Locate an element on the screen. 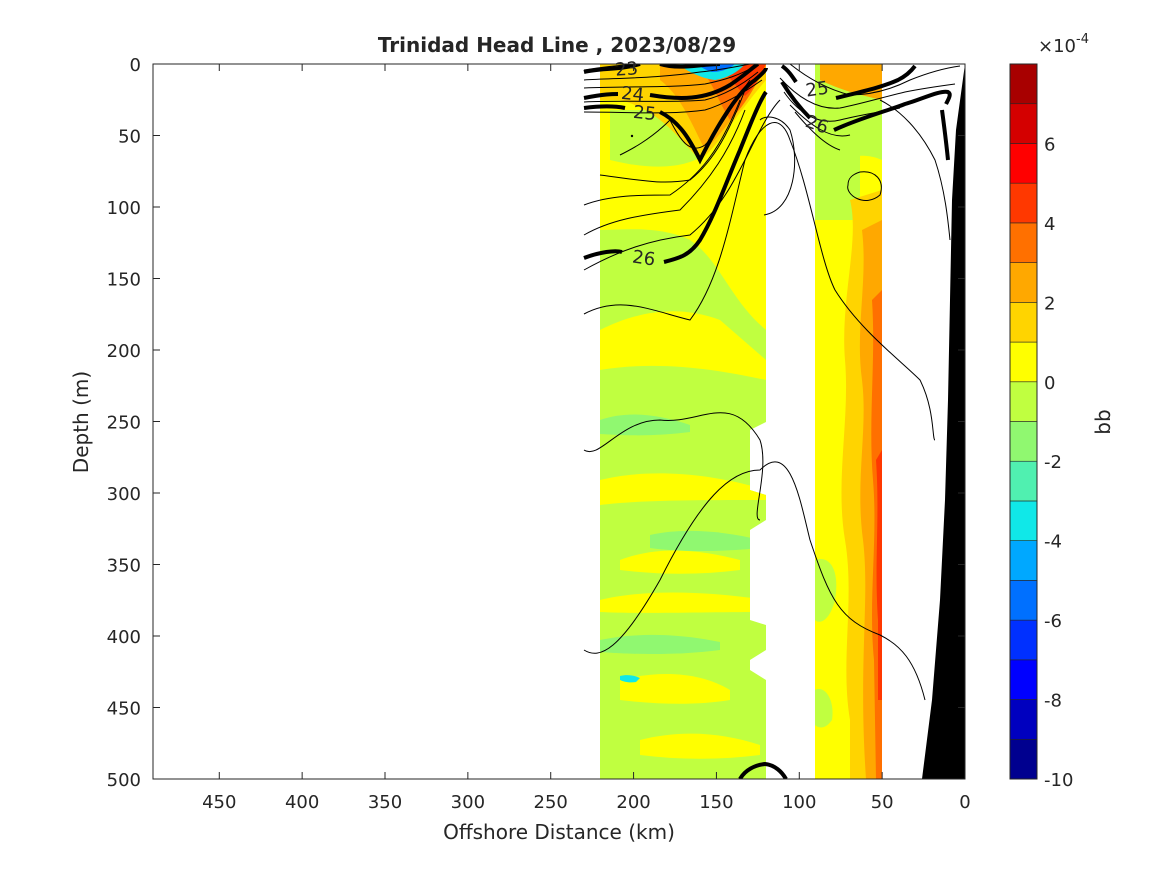 The image size is (1167, 879). colorbar-exponent-base: ×10 is located at coordinates (1057, 46).